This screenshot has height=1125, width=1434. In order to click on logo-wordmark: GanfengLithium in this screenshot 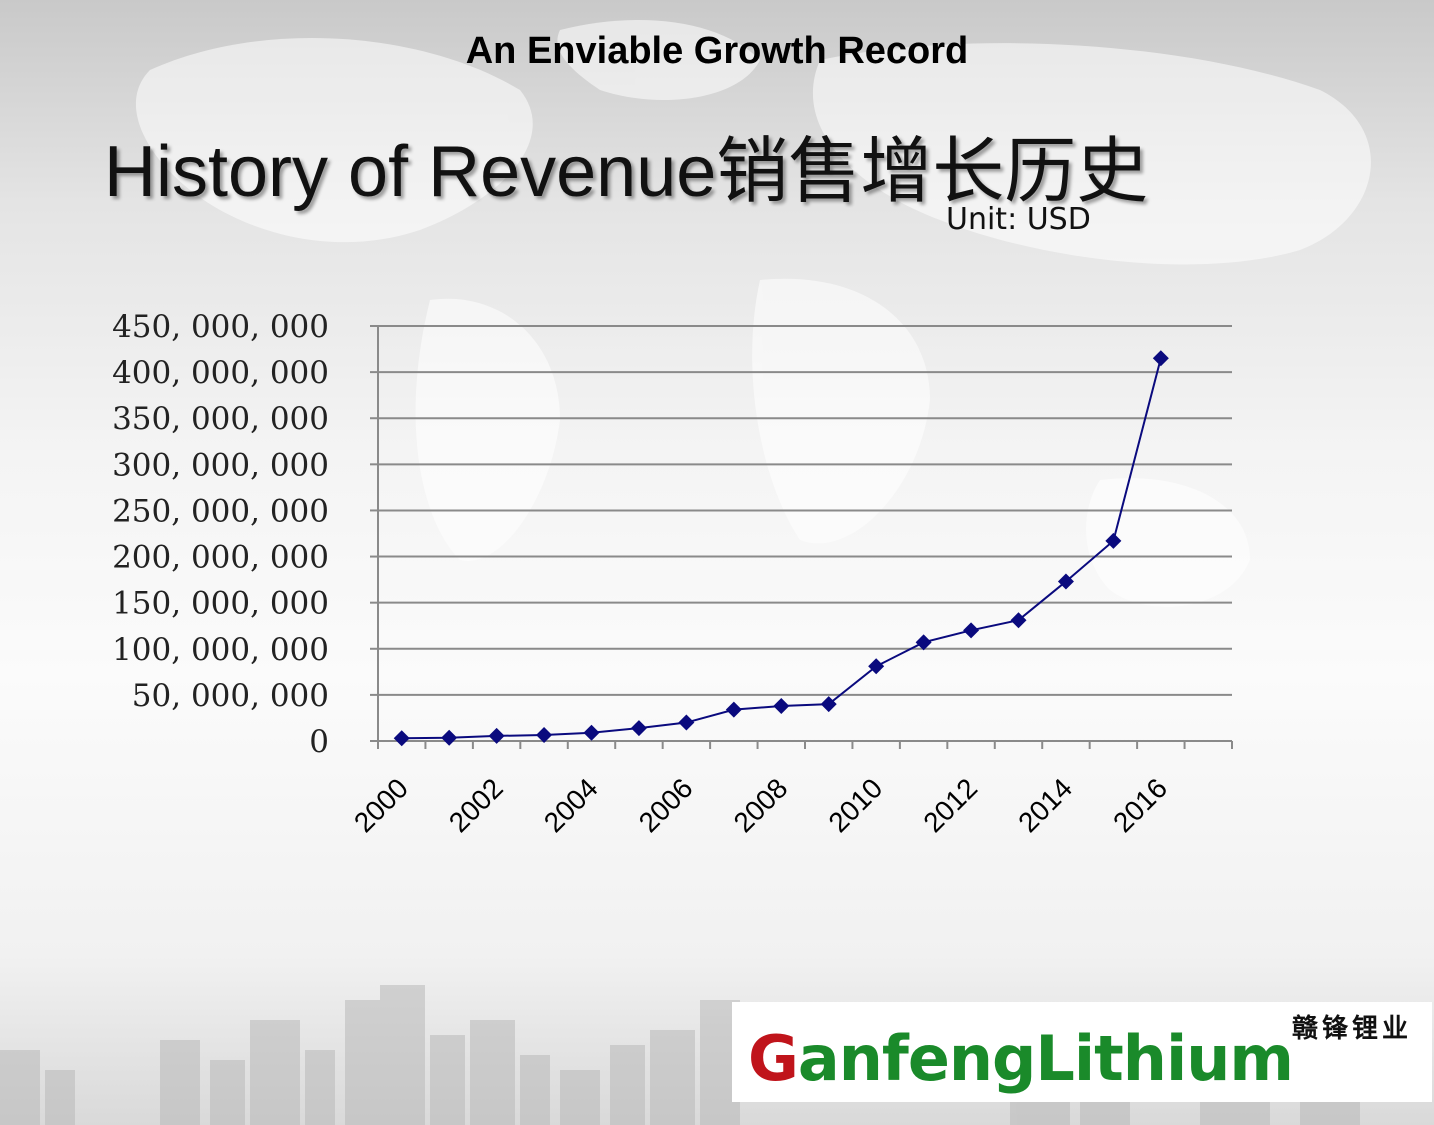, I will do `click(1021, 1058)`.